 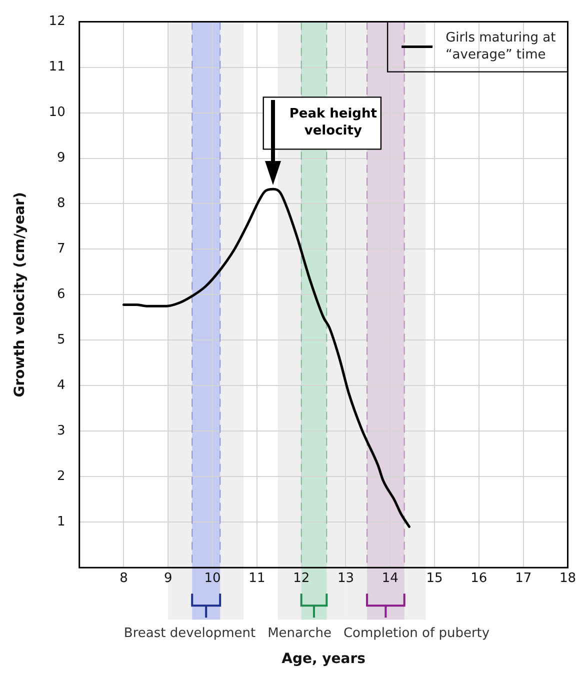 I want to click on x-tick-label: 13, so click(x=345, y=578).